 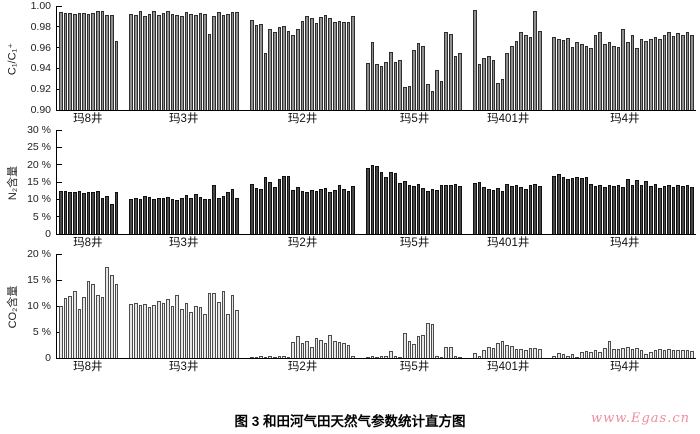 What do you see at coordinates (40, 26) in the screenshot?
I see `y-tick-label: 0.98` at bounding box center [40, 26].